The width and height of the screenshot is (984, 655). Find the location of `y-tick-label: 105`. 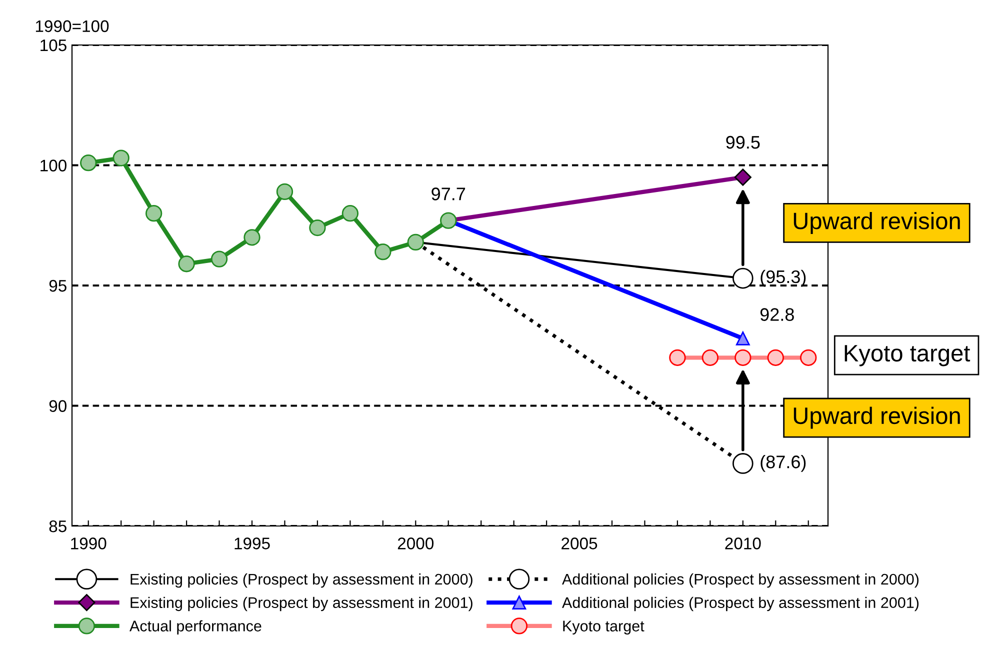

y-tick-label: 105 is located at coordinates (53, 45).